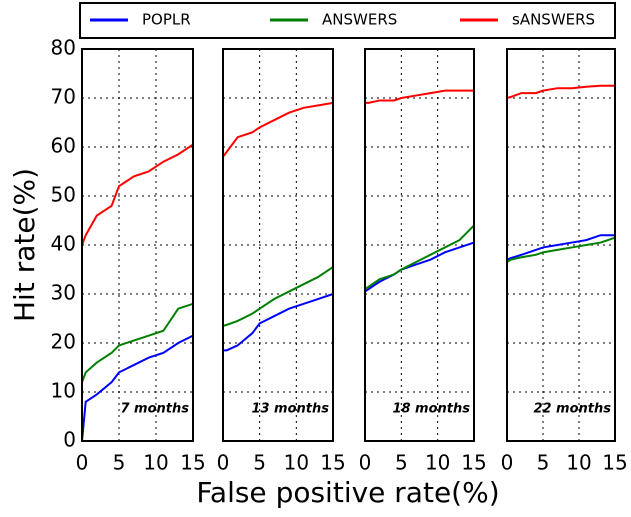 Image resolution: width=631 pixels, height=517 pixels. Describe the element at coordinates (572, 409) in the screenshot. I see `annotation: 22 months` at that location.